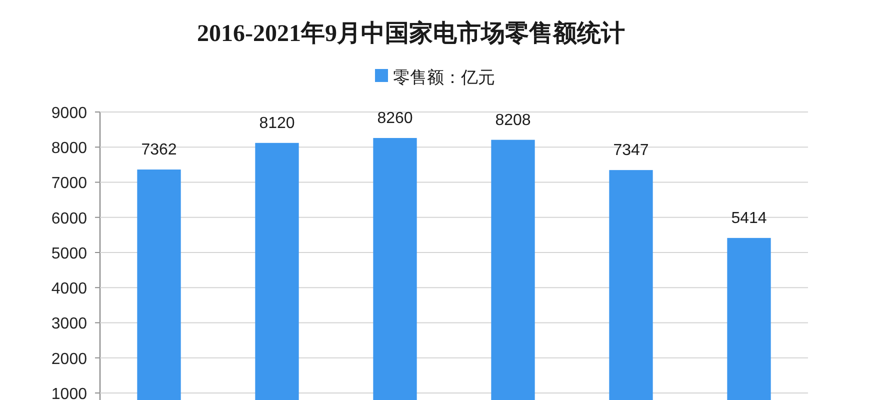 Image resolution: width=875 pixels, height=400 pixels. Describe the element at coordinates (411, 33) in the screenshot. I see `chart-title: 2016-2021年9月中国家电市场零售额统计` at that location.